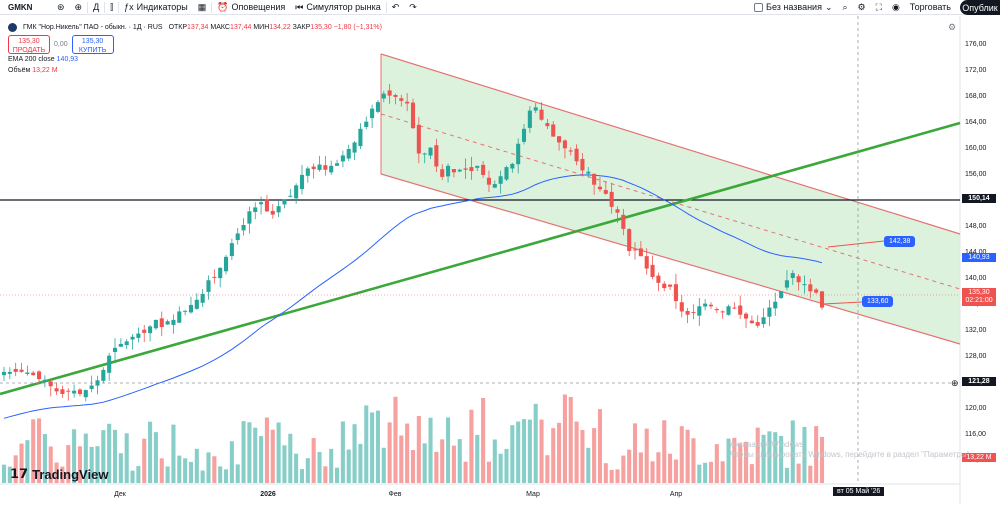  Describe the element at coordinates (895, 6) in the screenshot. I see `camera-icon: ◉` at that location.